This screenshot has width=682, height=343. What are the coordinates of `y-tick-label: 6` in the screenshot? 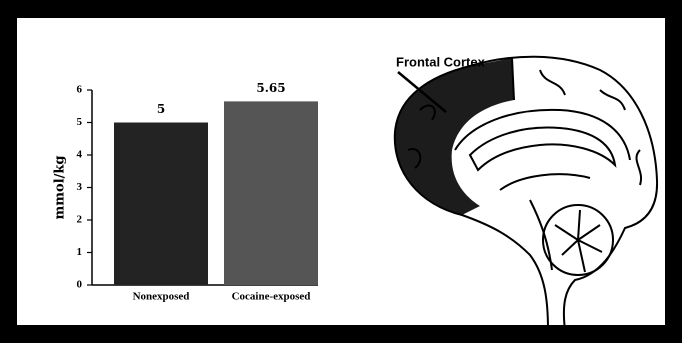 It's located at (80, 90).